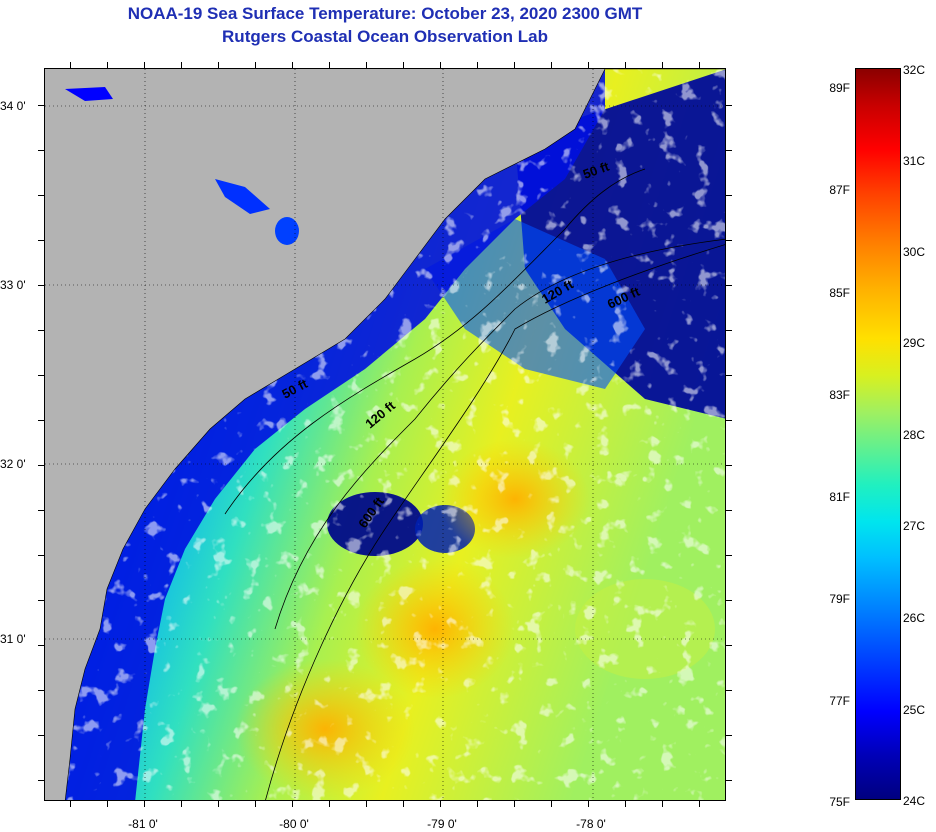 The height and width of the screenshot is (832, 936). I want to click on lat-label: 33 0', so click(13, 285).